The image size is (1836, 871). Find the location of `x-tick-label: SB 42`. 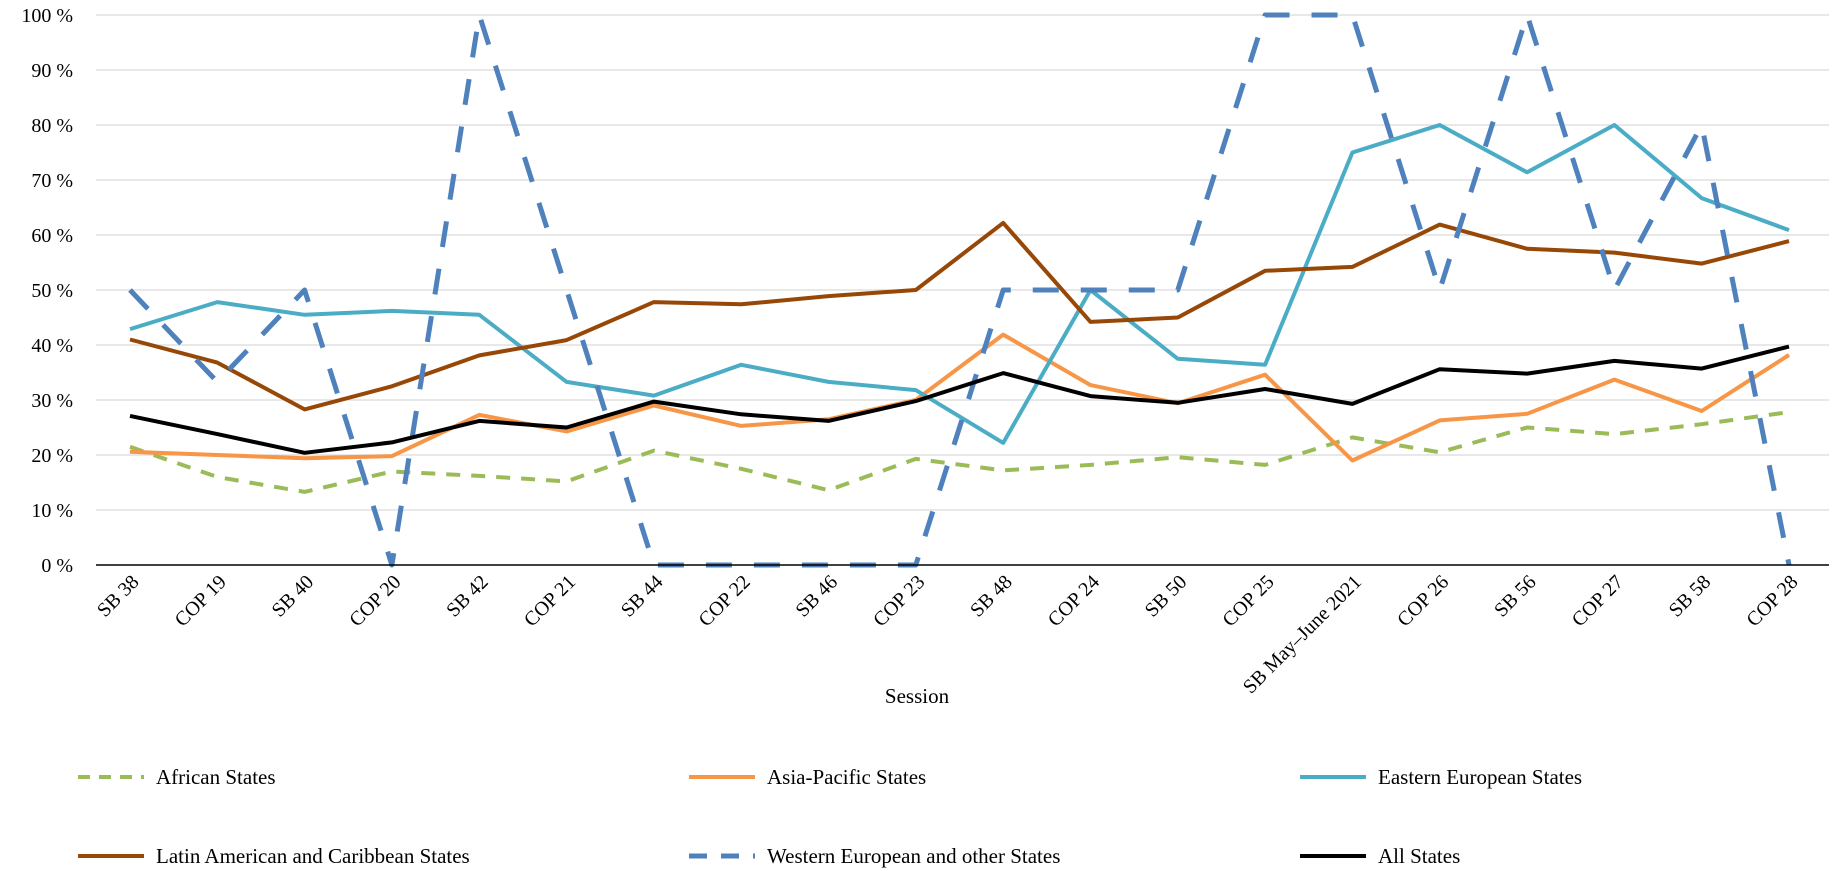

x-tick-label: SB 42 is located at coordinates (467, 596).